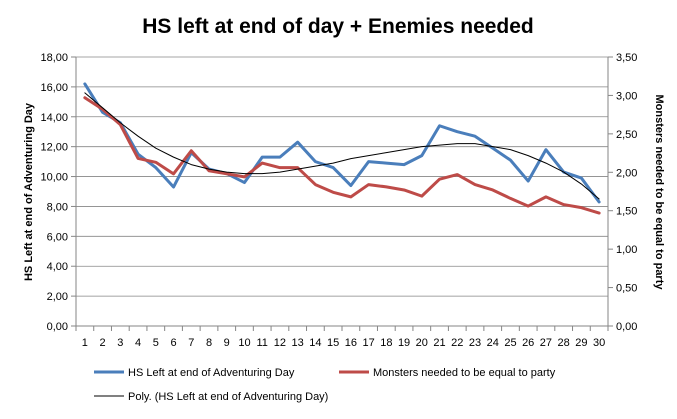  I want to click on x-tick-label: 4, so click(138, 343).